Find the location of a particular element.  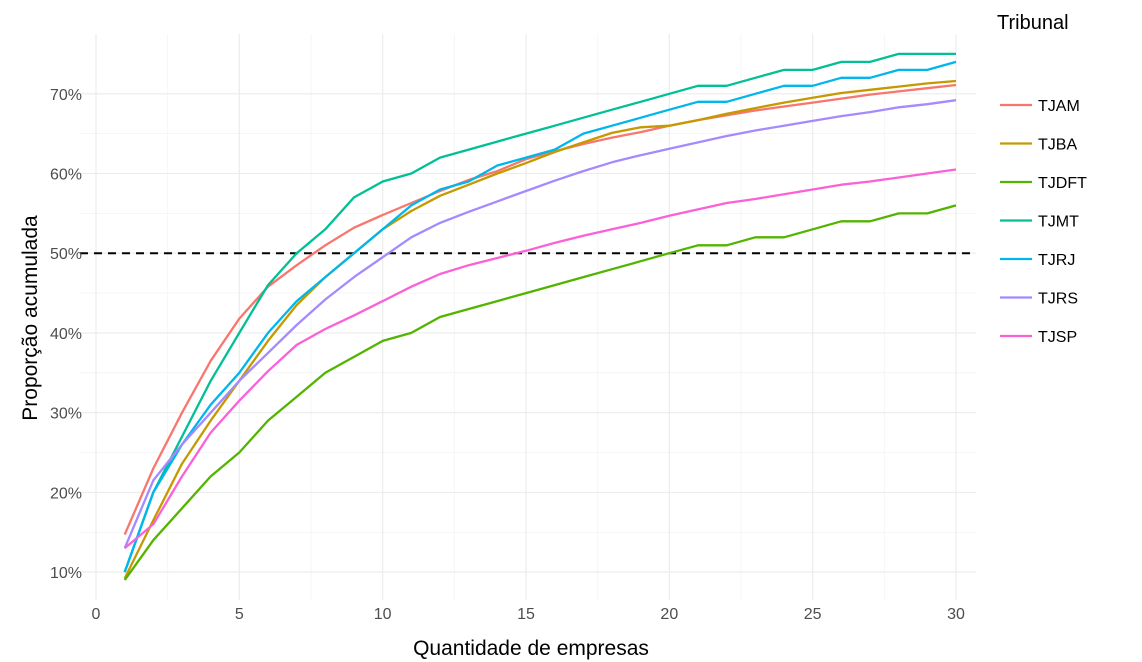

legend-label: TJRJ is located at coordinates (1056, 260).